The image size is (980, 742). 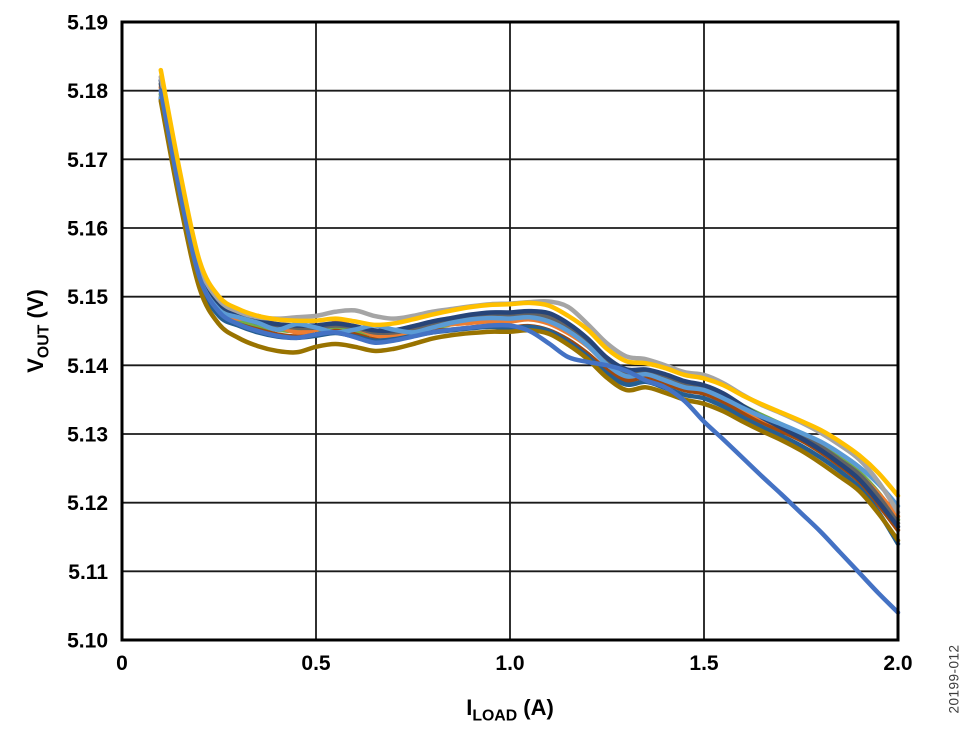 I want to click on figure-number-watermark: 20199-012, so click(x=954, y=679).